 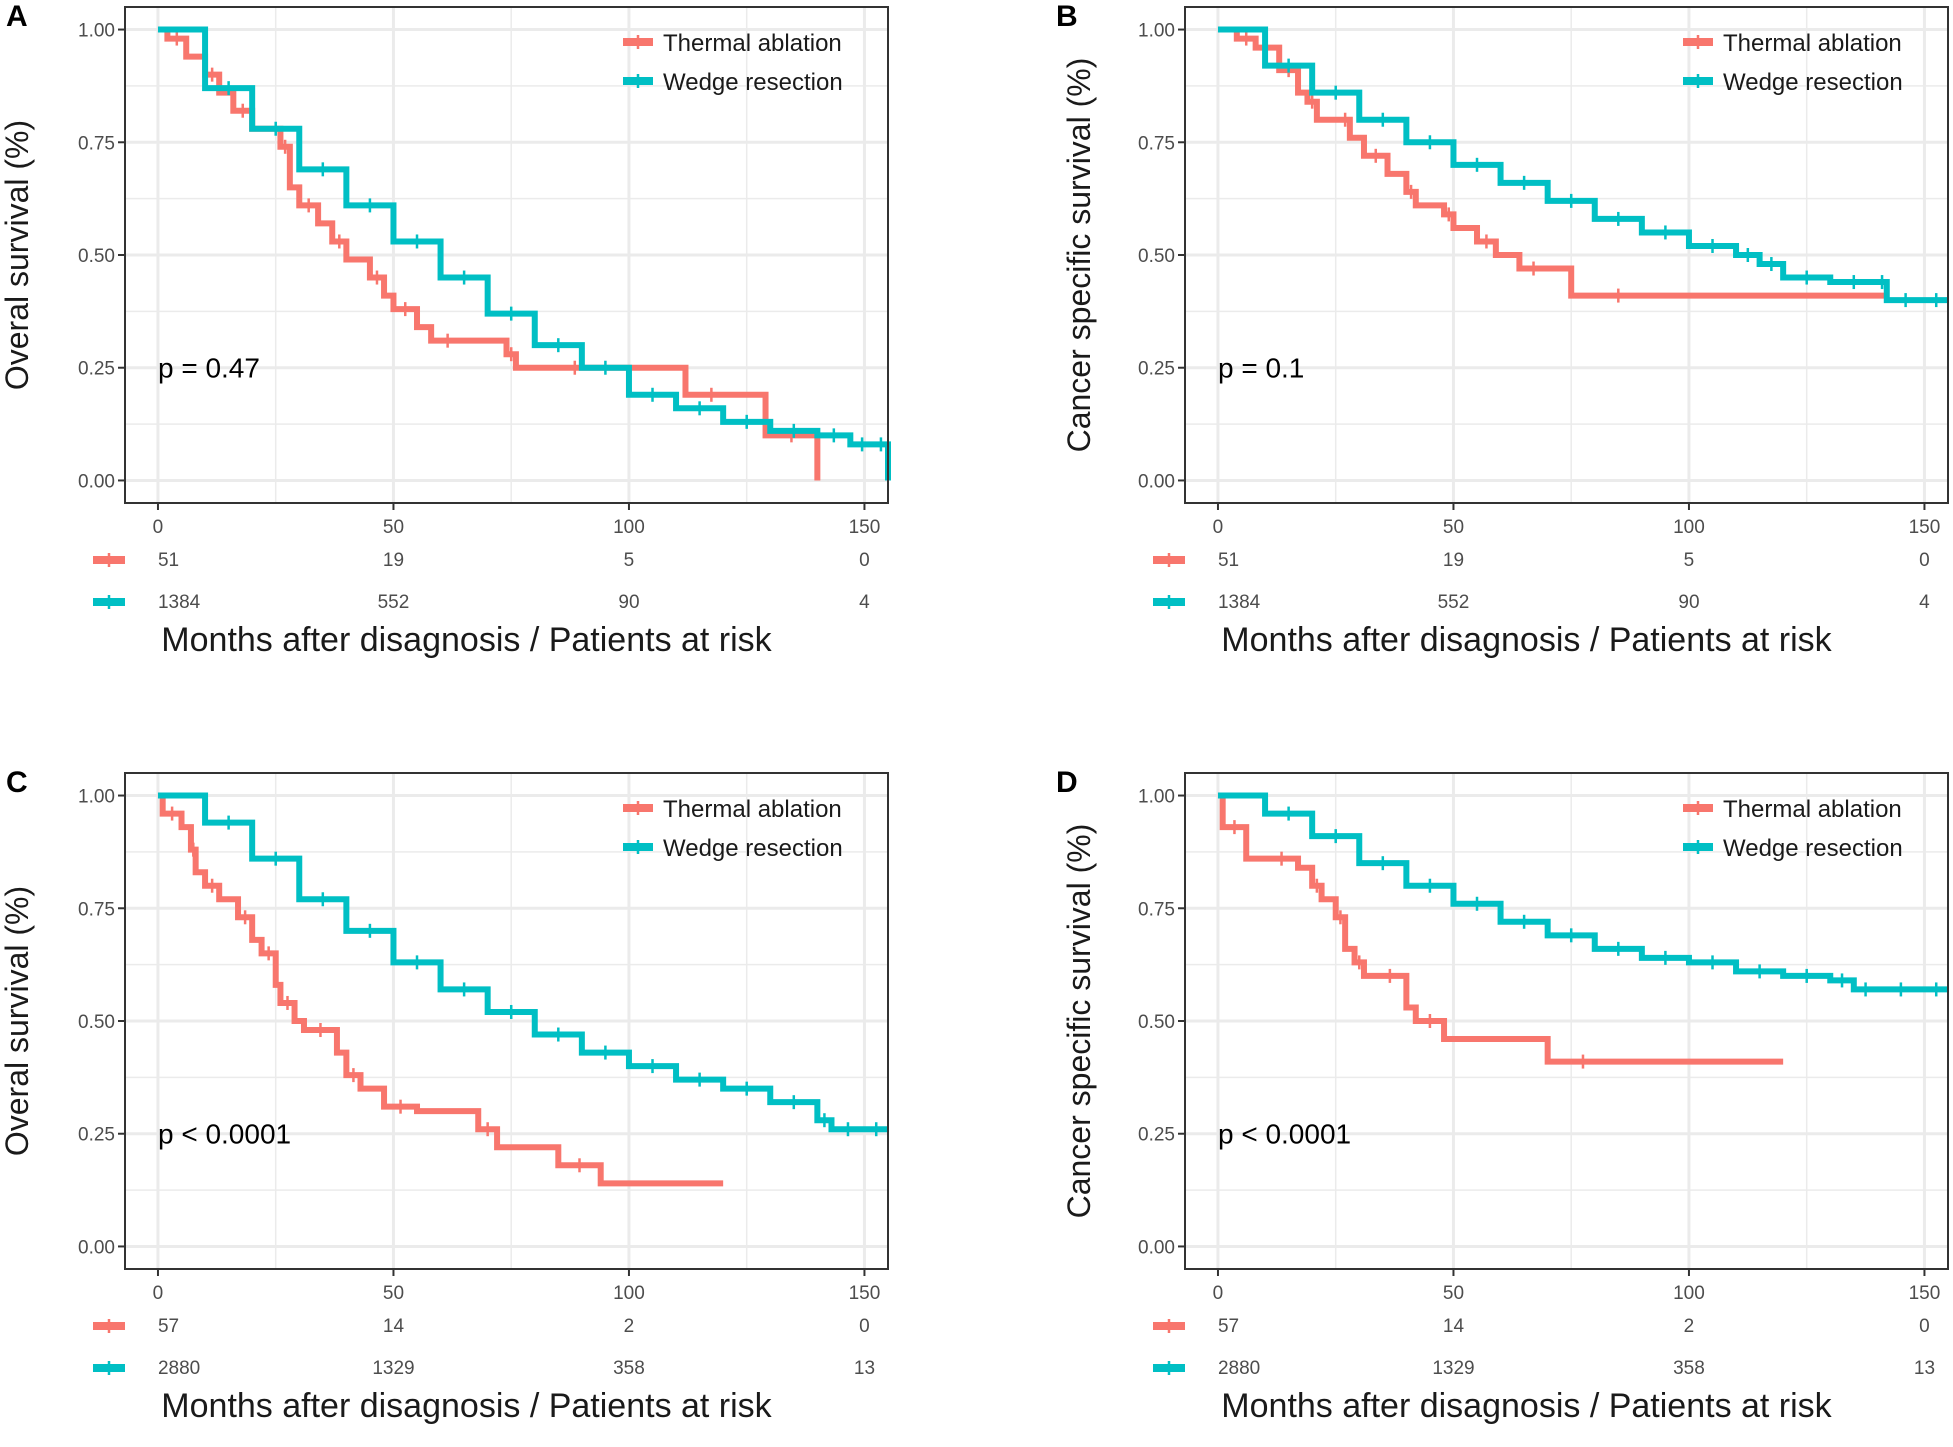 I want to click on panel-label: A, so click(x=17, y=16).